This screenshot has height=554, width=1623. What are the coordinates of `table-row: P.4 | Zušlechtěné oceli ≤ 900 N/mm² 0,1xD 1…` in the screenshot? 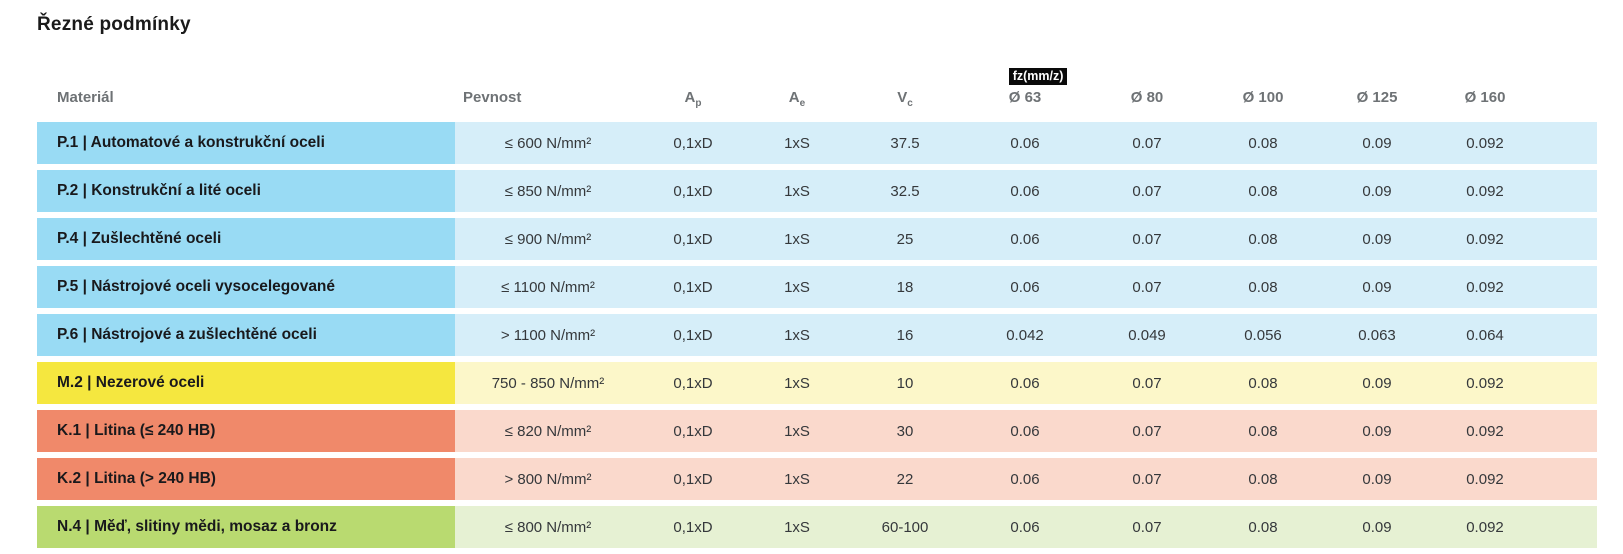 It's located at (817, 239).